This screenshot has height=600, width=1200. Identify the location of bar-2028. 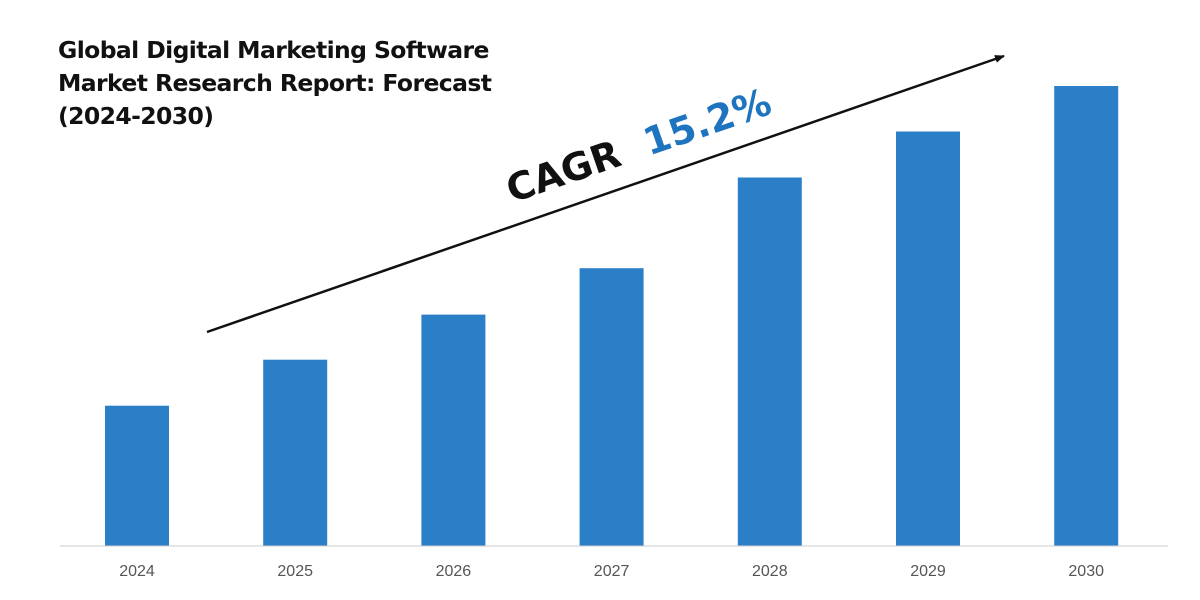
(769, 361).